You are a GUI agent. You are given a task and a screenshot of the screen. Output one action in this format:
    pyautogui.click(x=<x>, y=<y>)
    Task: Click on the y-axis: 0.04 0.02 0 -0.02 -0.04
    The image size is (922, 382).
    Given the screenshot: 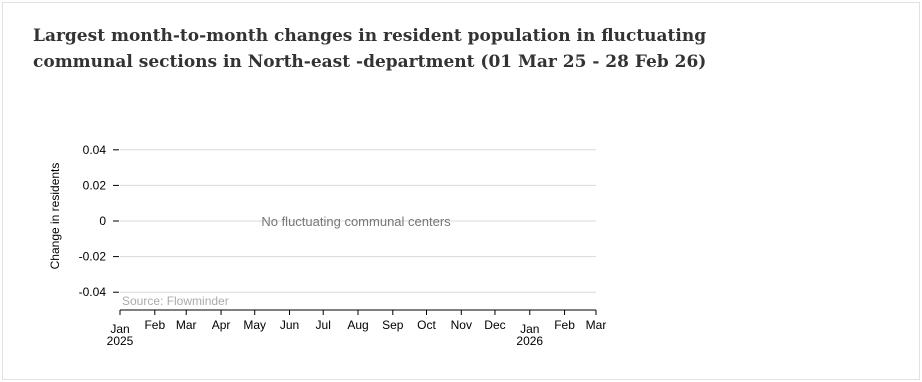 What is the action you would take?
    pyautogui.click(x=99, y=221)
    